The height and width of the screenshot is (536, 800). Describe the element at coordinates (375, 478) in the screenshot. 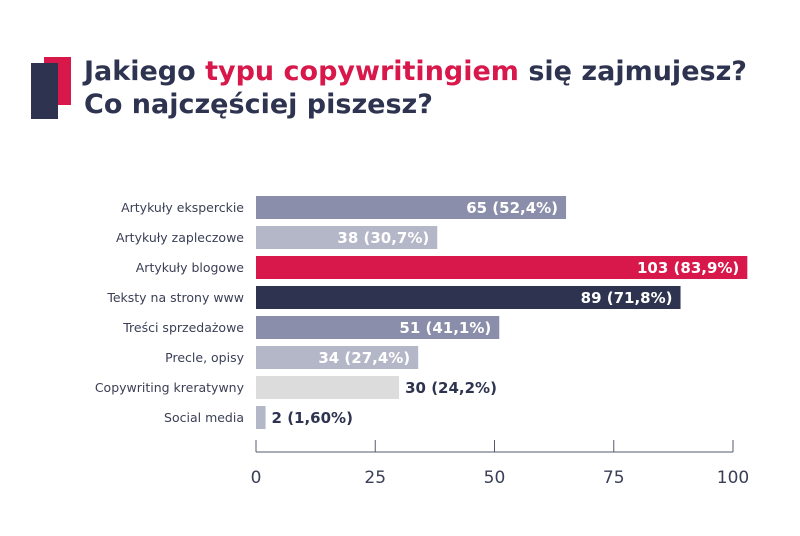

I see `x-tick-label: 25` at that location.